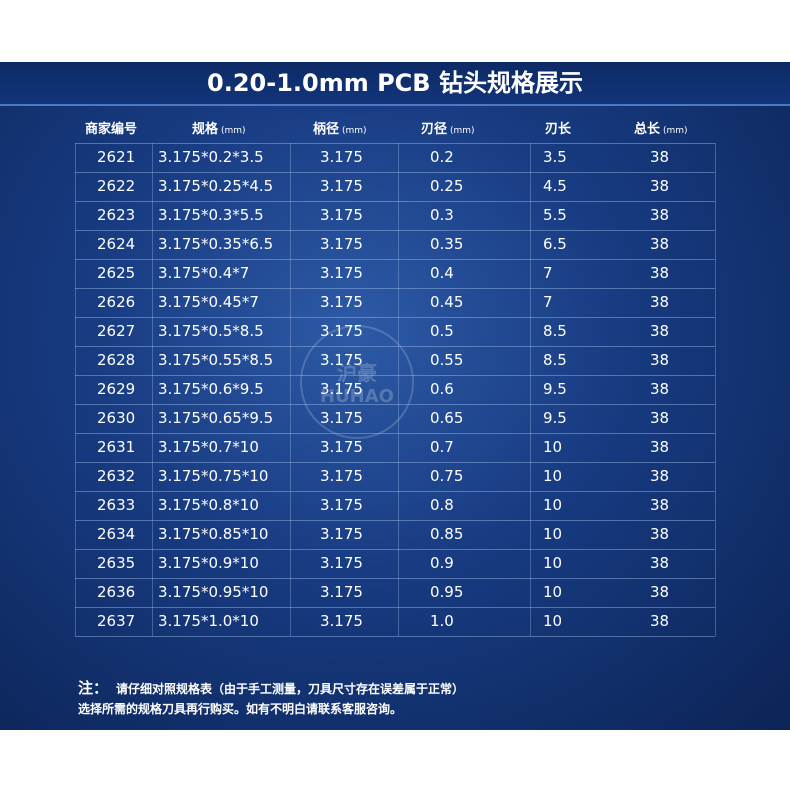 The image size is (790, 790). I want to click on table-cell: 0.45, so click(447, 302).